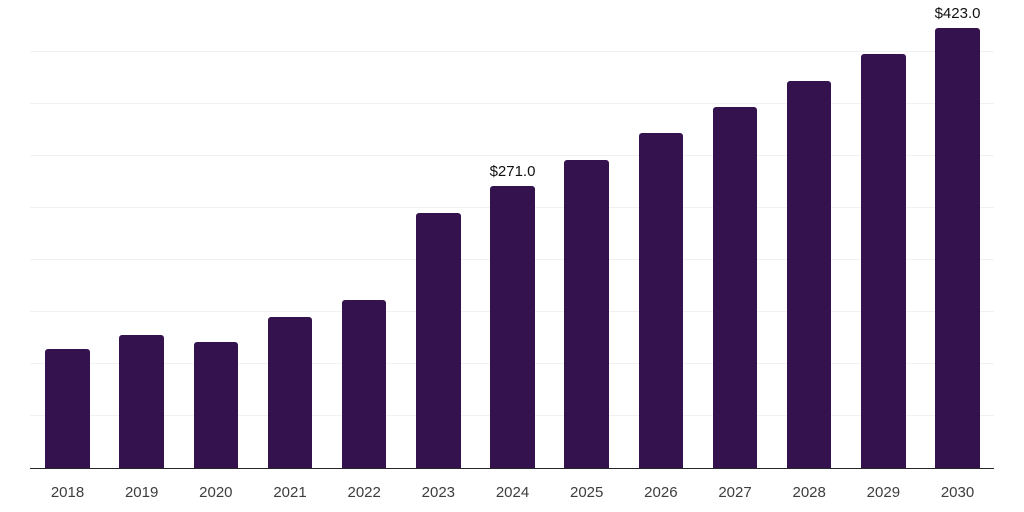 Image resolution: width=1024 pixels, height=512 pixels. I want to click on x-tick-label-2026: 2026, so click(661, 492).